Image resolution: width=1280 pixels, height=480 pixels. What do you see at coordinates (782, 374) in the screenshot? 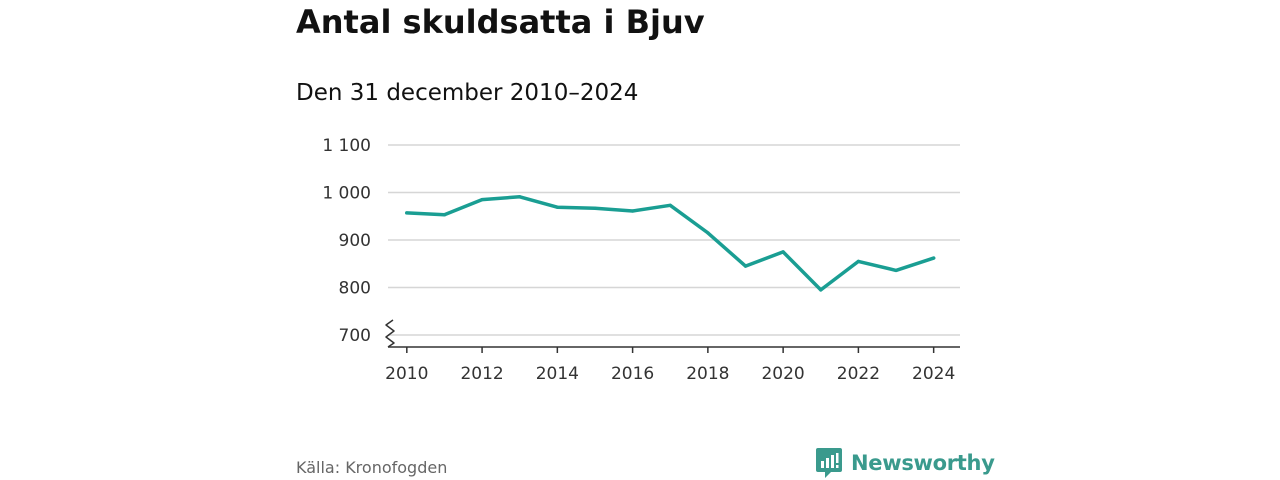
I see `x-tick-label: 2020` at bounding box center [782, 374].